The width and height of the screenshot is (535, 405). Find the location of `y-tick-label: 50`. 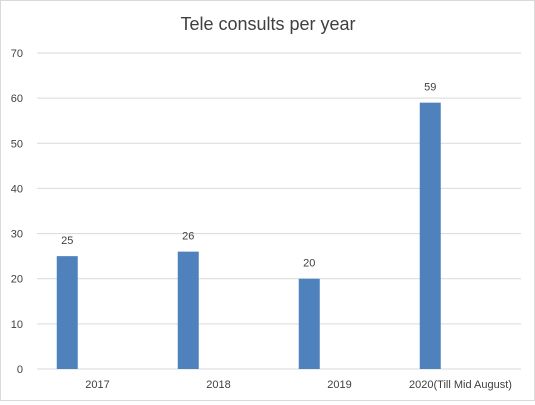

y-tick-label: 50 is located at coordinates (17, 144).